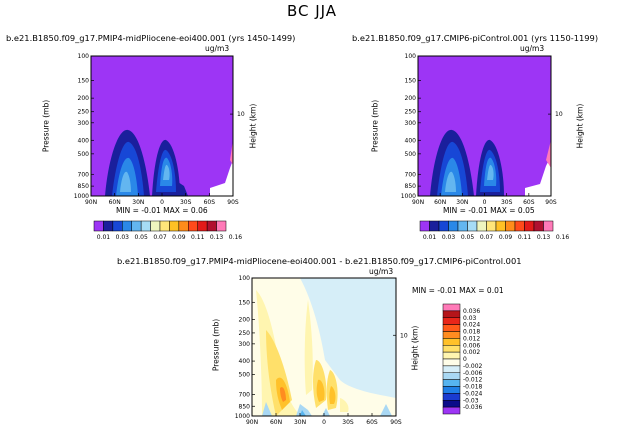 The width and height of the screenshot is (624, 435). Describe the element at coordinates (245, 395) in the screenshot. I see `panel3-ytick-label: 700` at that location.